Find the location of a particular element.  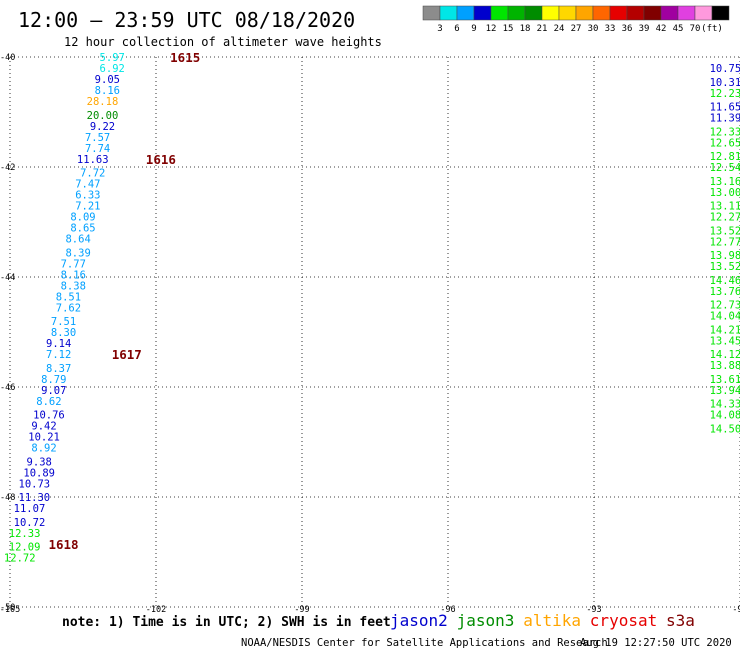

wave-height-value: 10.73 is located at coordinates (35, 484).